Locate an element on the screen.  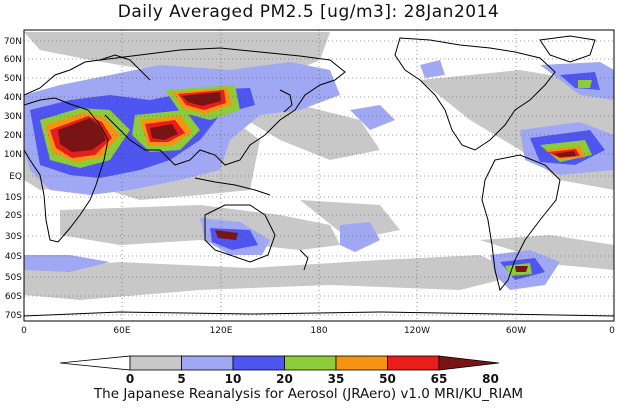
lon-label: 60W is located at coordinates (516, 331).